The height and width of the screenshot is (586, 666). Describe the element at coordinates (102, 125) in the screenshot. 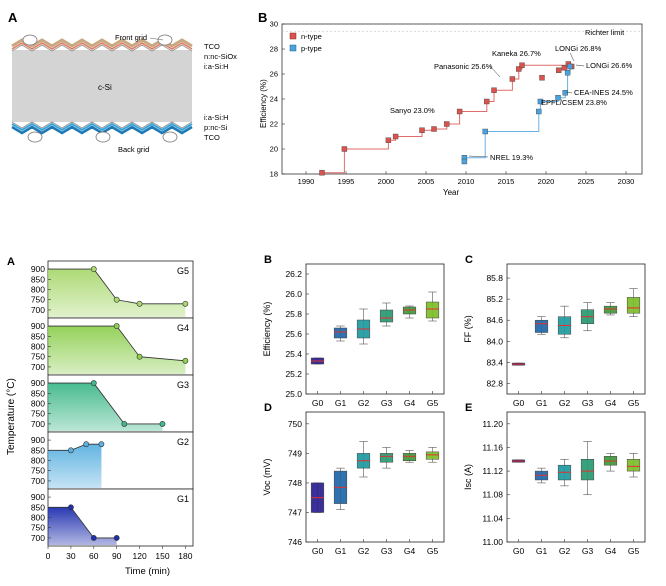

I see `bottom-i-layer` at that location.